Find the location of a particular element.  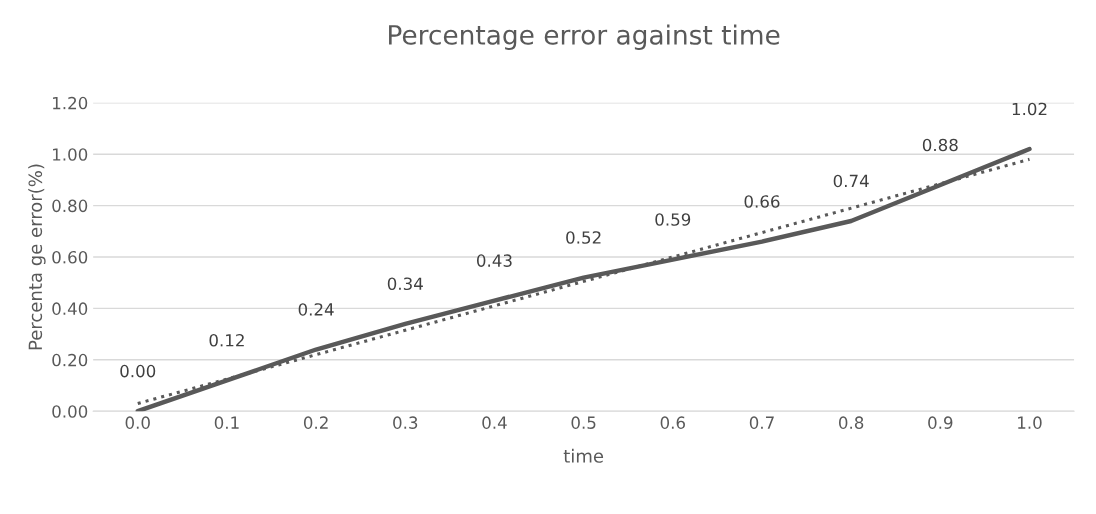

chart-title: Percentage error against time is located at coordinates (584, 37).